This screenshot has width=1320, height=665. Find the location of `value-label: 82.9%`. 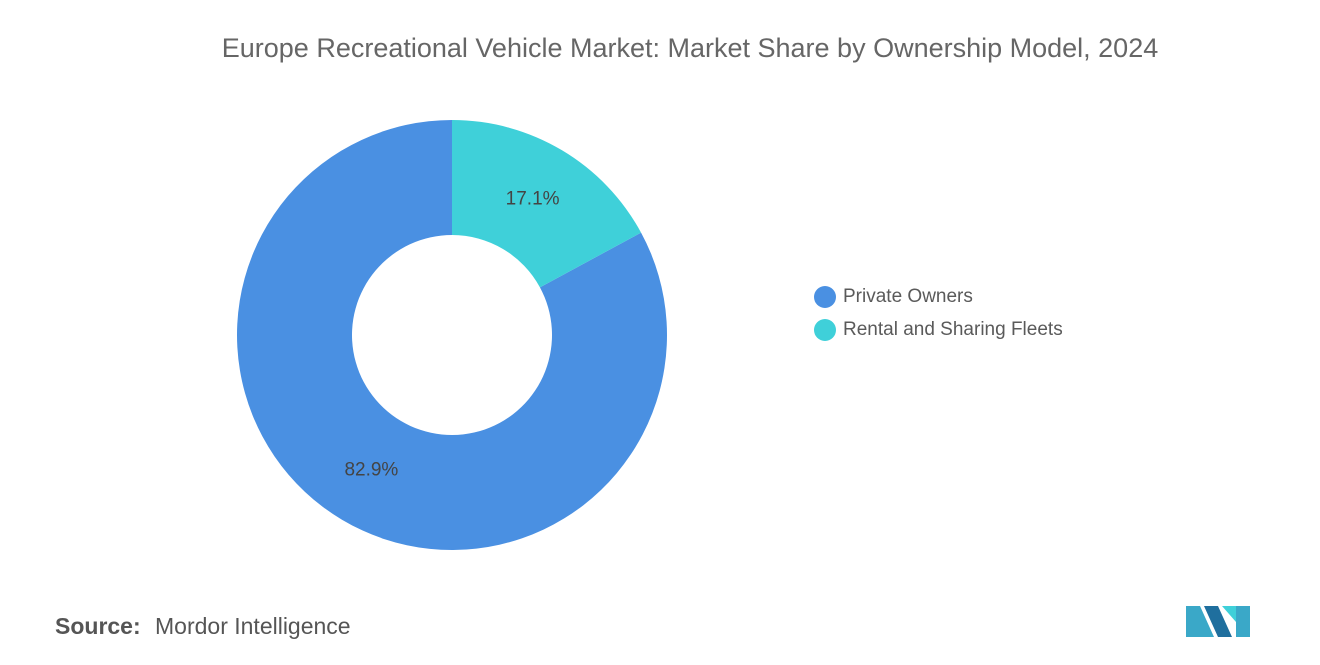

value-label: 82.9% is located at coordinates (371, 469).